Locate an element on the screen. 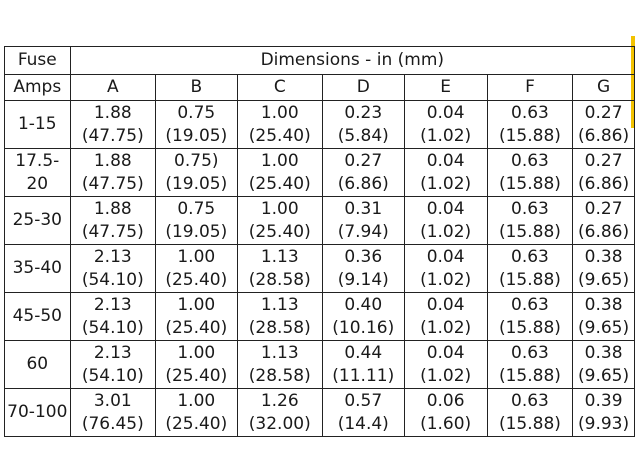 This screenshot has height=462, width=635. inch-value: 0.38 is located at coordinates (603, 352).